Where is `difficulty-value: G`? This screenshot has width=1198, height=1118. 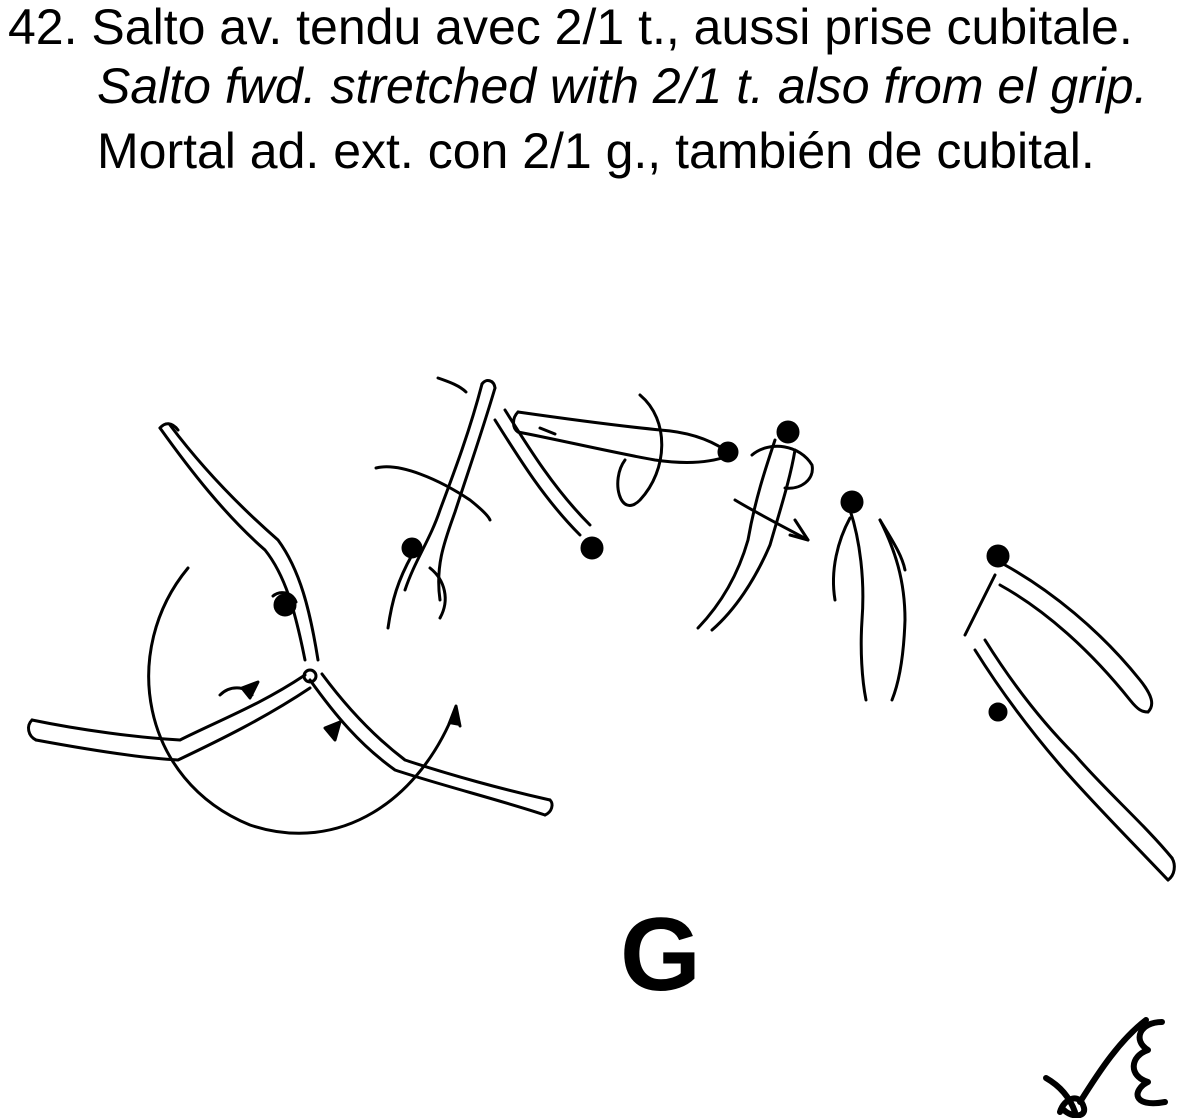 difficulty-value: G is located at coordinates (660, 955).